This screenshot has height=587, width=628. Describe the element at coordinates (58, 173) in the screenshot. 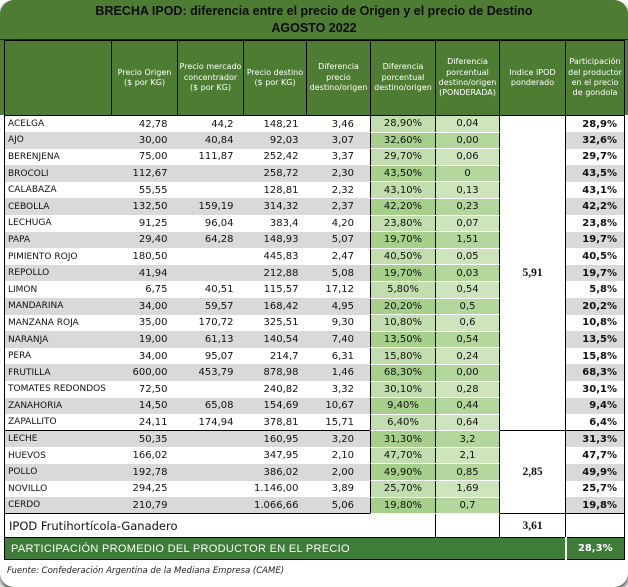

I see `cell-name: BROCOLI` at that location.